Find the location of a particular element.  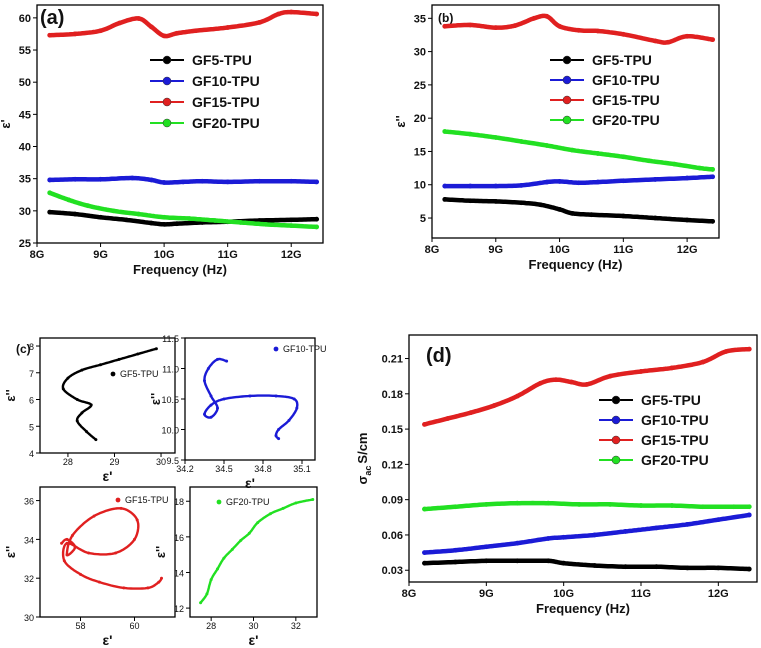

x-tick-label: 8G is located at coordinates (37, 255).